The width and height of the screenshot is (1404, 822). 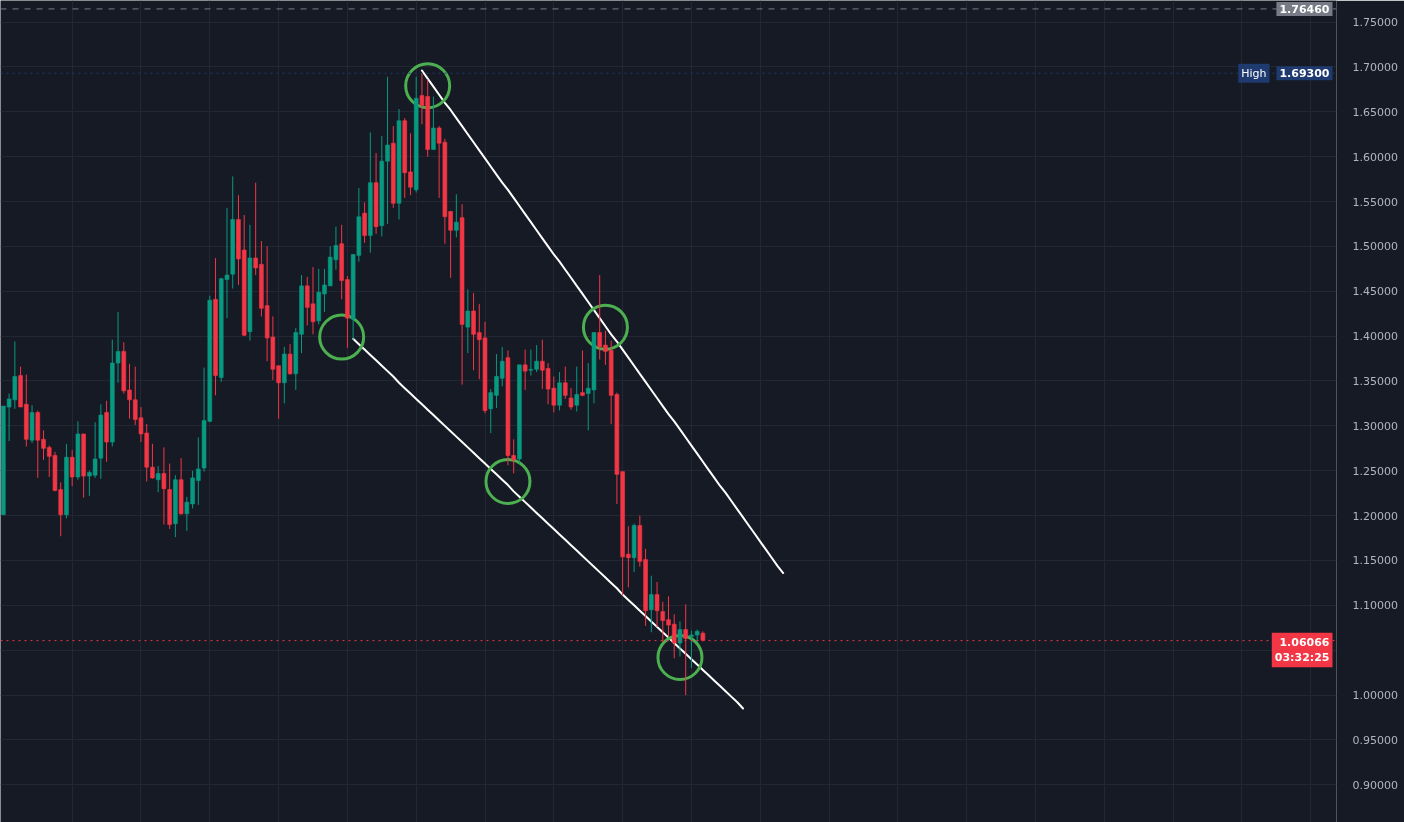 What do you see at coordinates (1375, 247) in the screenshot?
I see `y-tick-label: 1.50000` at bounding box center [1375, 247].